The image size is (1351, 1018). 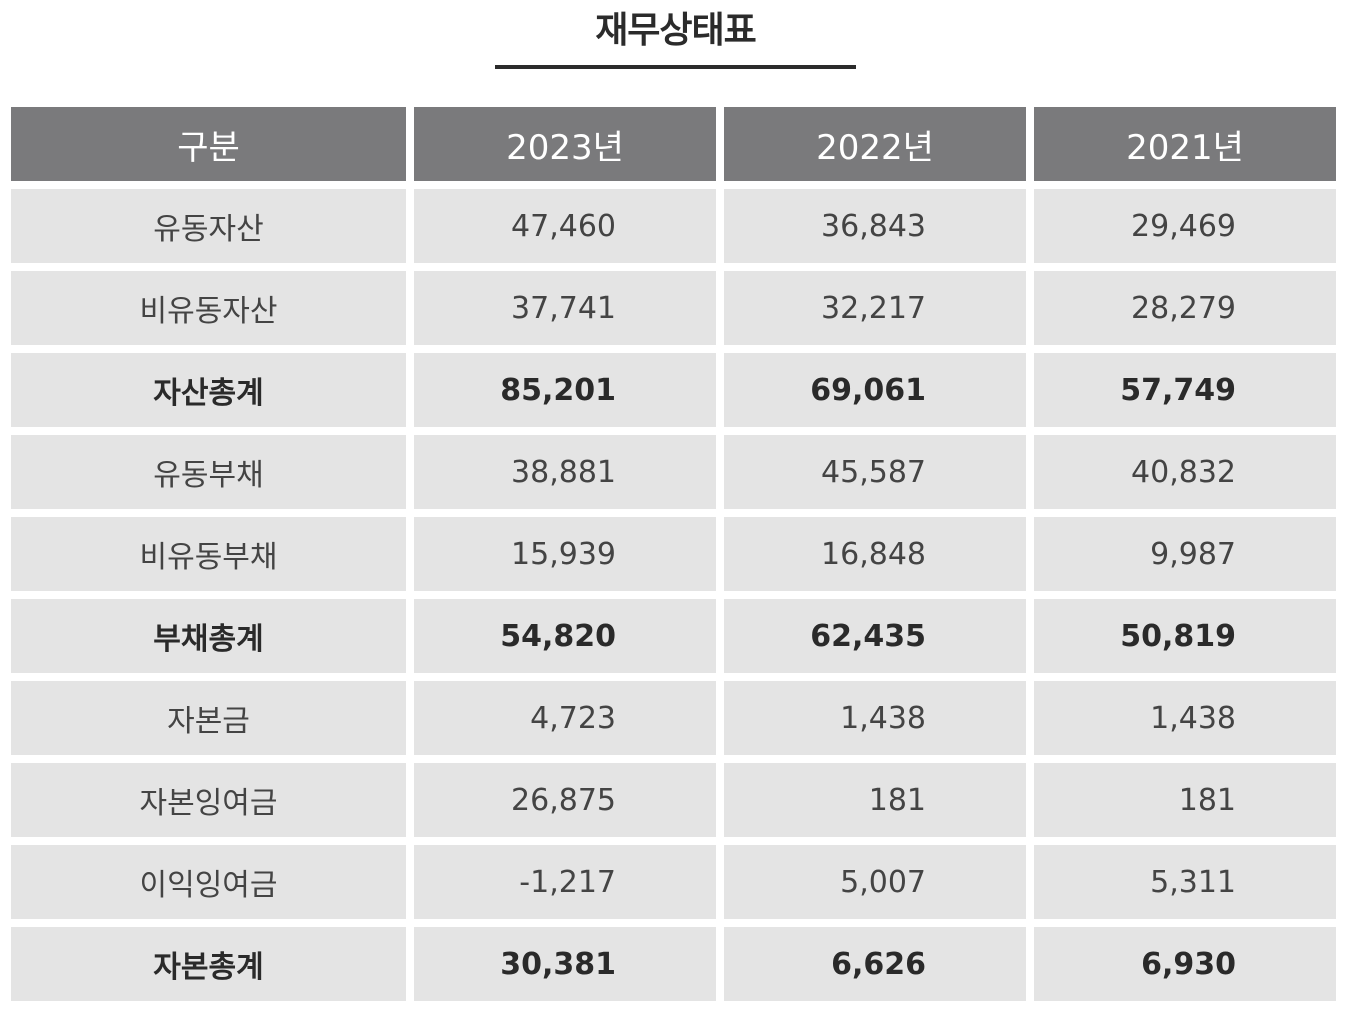 What do you see at coordinates (1185, 882) in the screenshot?
I see `value-2021: 5,311` at bounding box center [1185, 882].